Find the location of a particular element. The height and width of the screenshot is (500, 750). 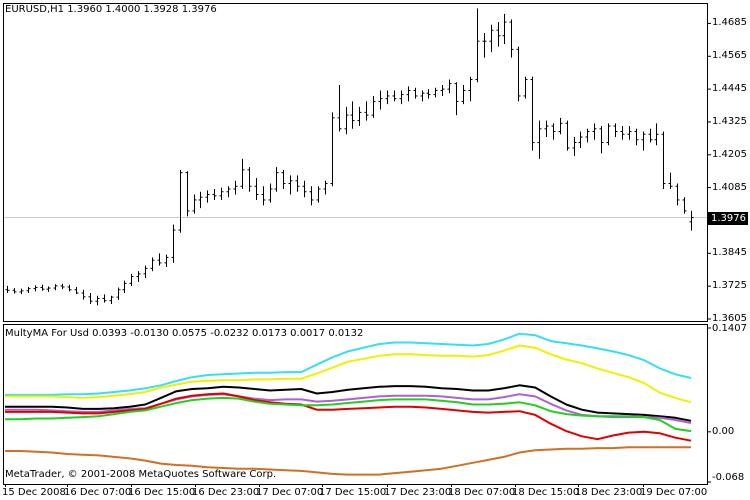

indicator-line-violet is located at coordinates (348, 408).